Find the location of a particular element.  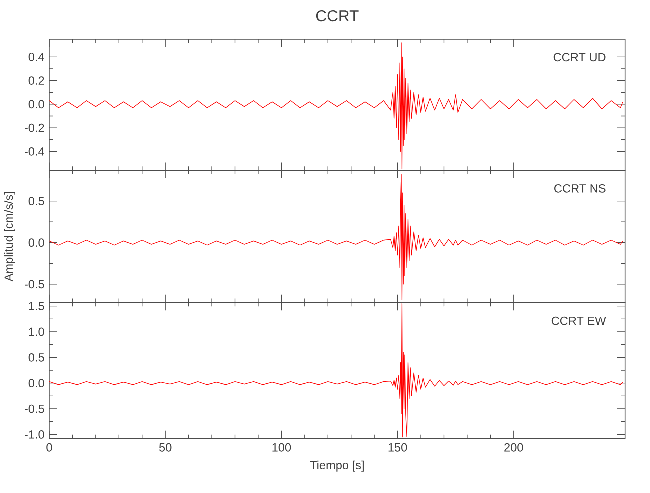

annotation: CCRT NS is located at coordinates (580, 188).